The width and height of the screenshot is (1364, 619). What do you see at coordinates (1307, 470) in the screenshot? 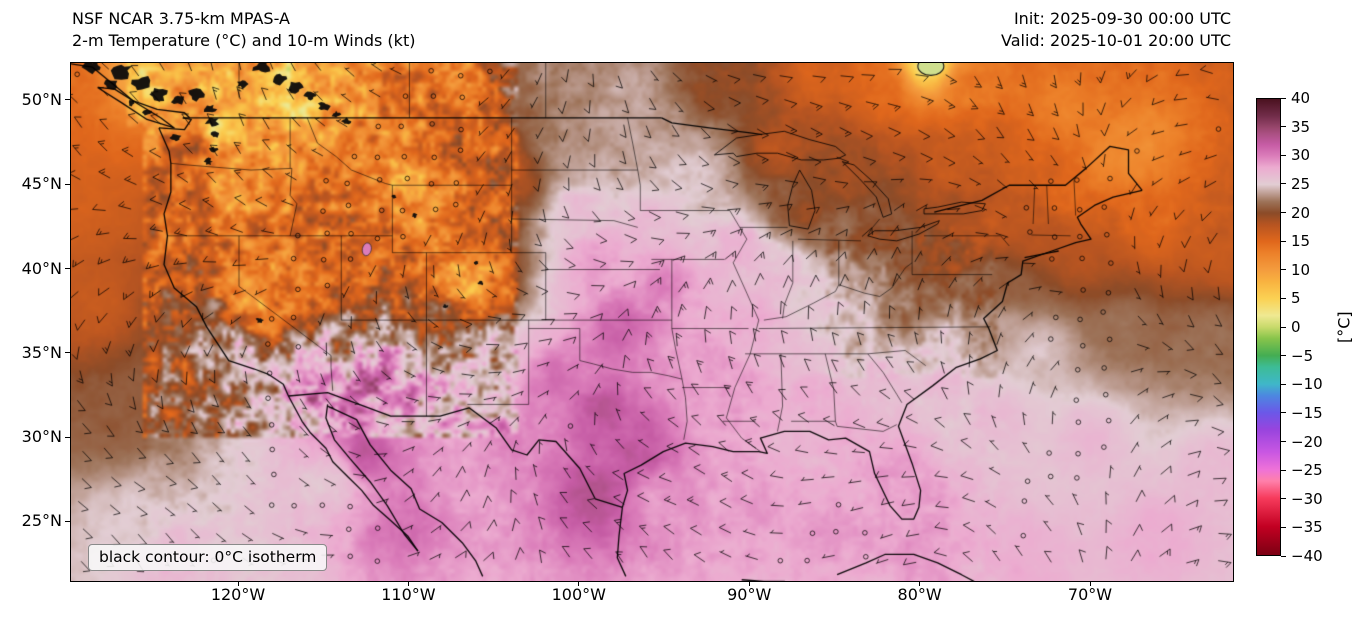
I see `colorbar-tick-label: −25` at bounding box center [1307, 470].